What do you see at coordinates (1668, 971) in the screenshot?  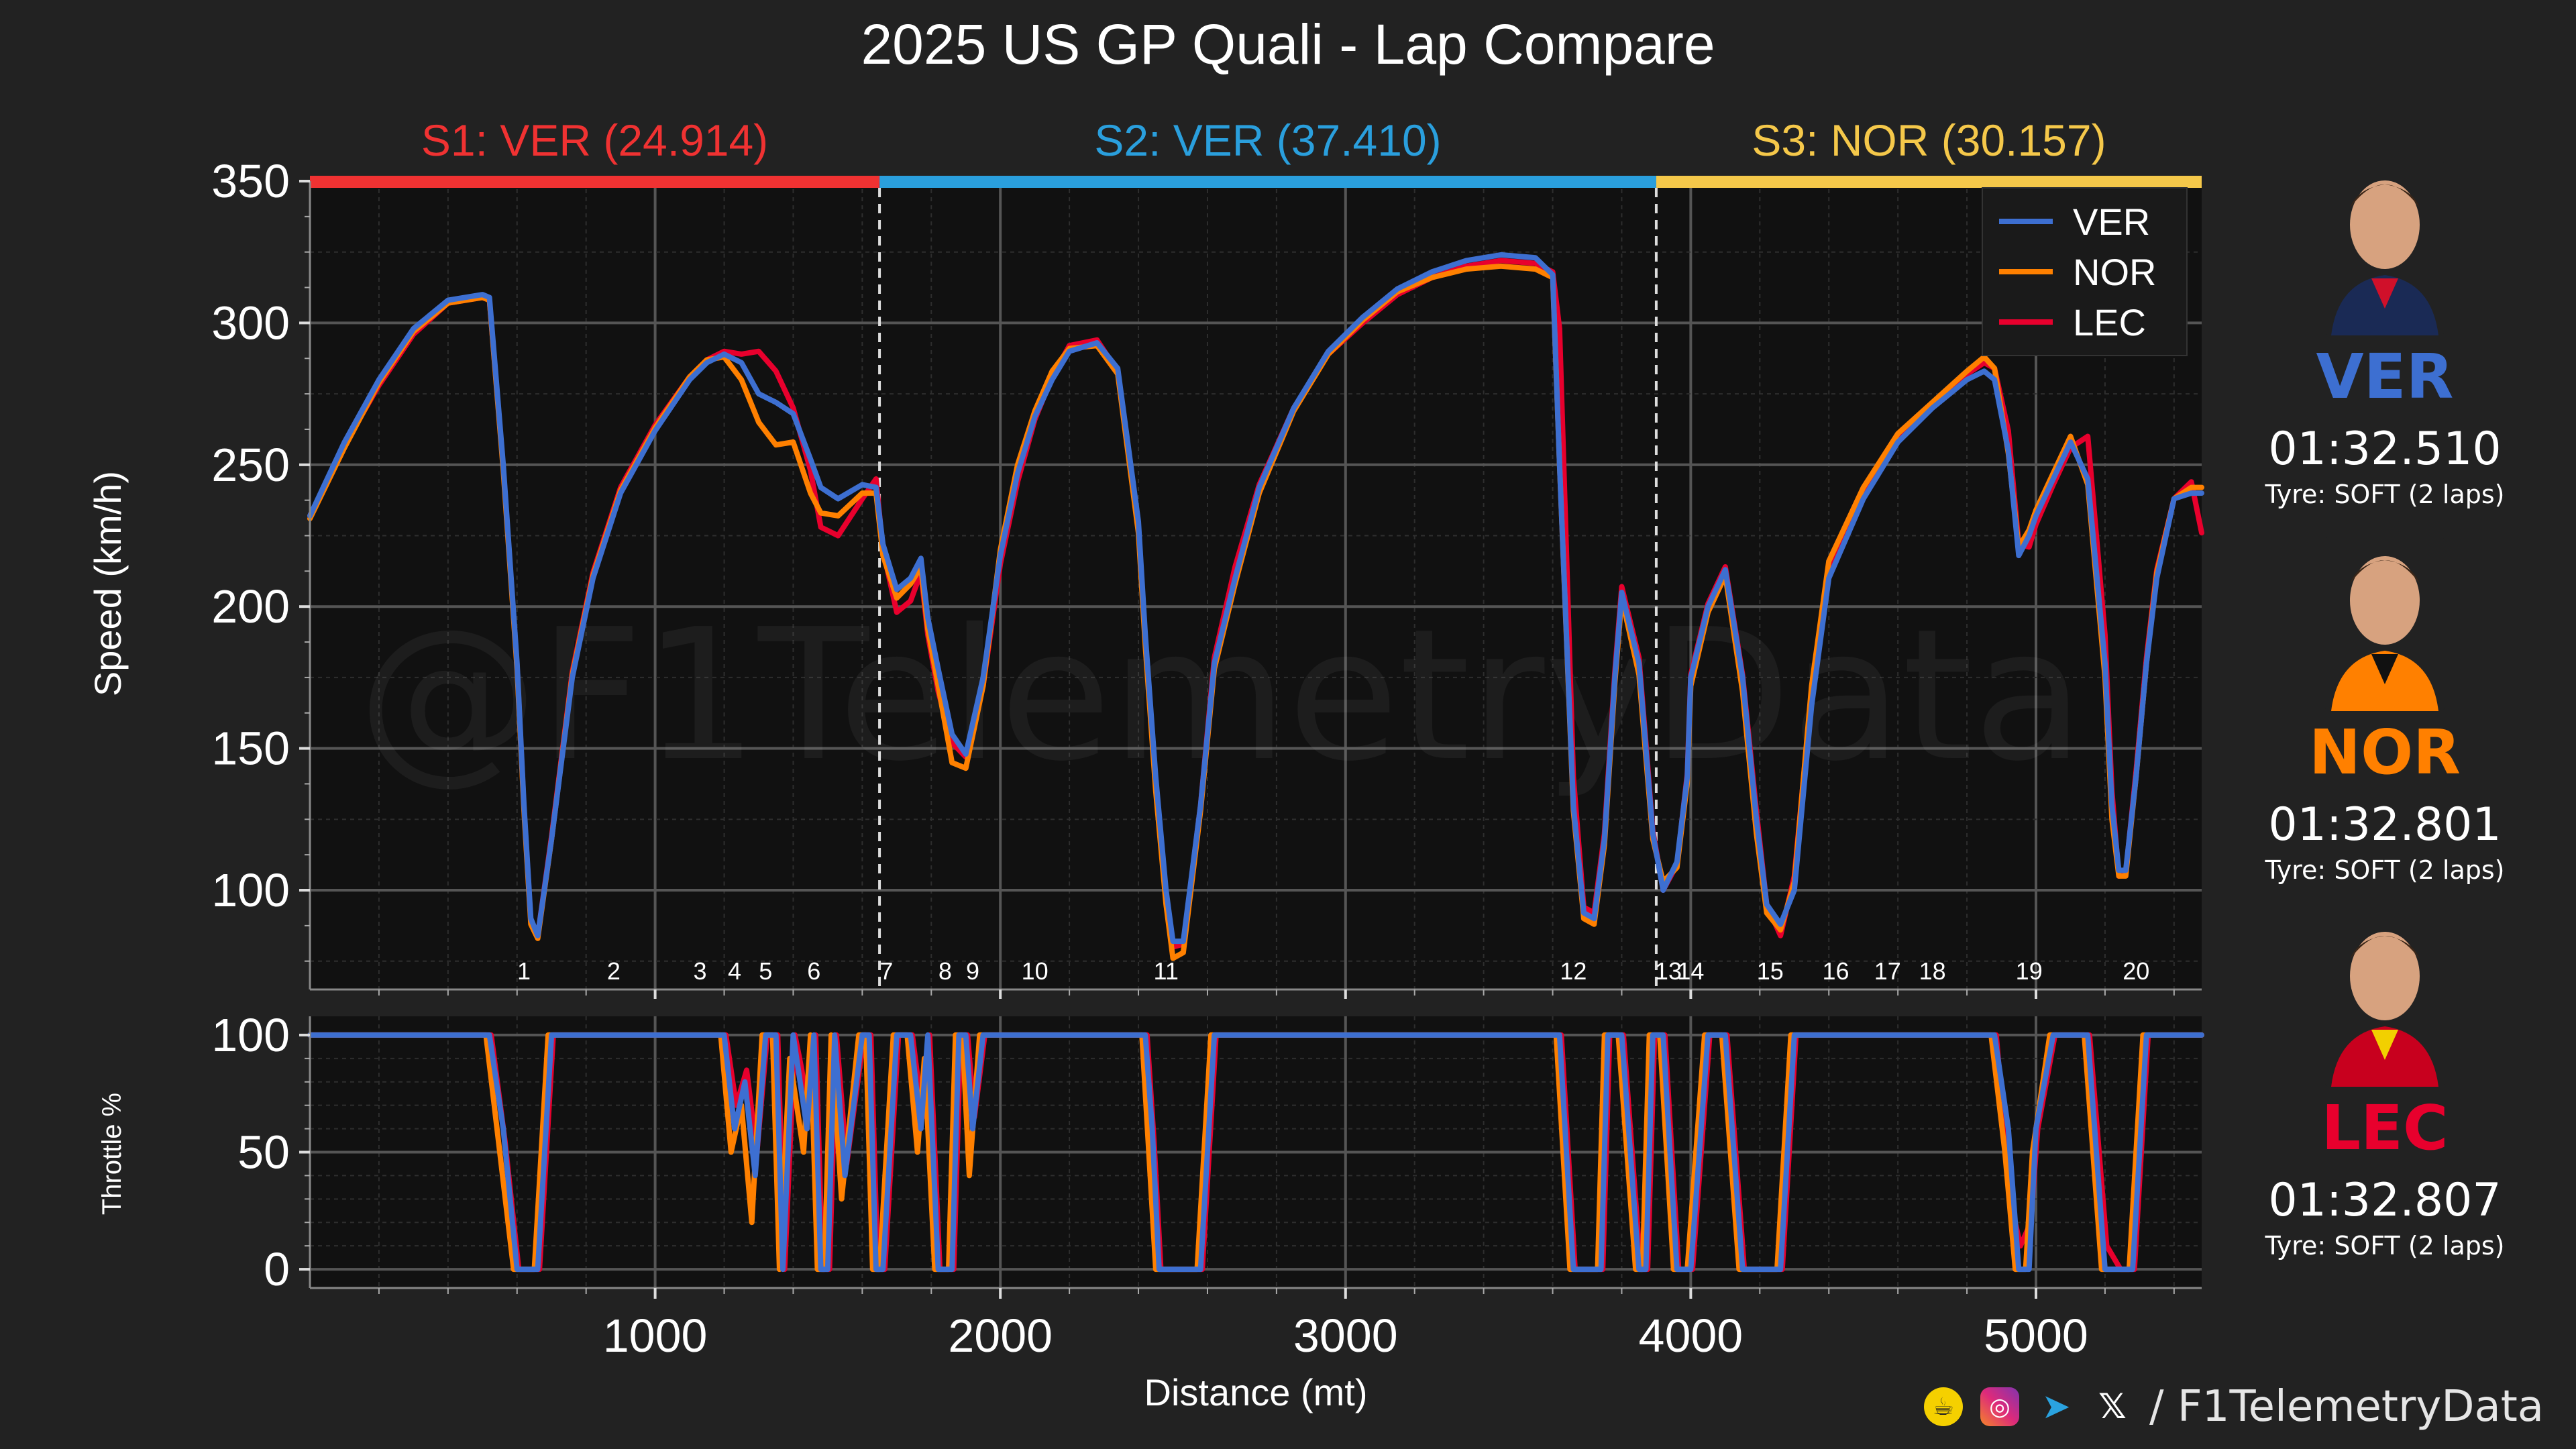 I see `corner-label: 13` at bounding box center [1668, 971].